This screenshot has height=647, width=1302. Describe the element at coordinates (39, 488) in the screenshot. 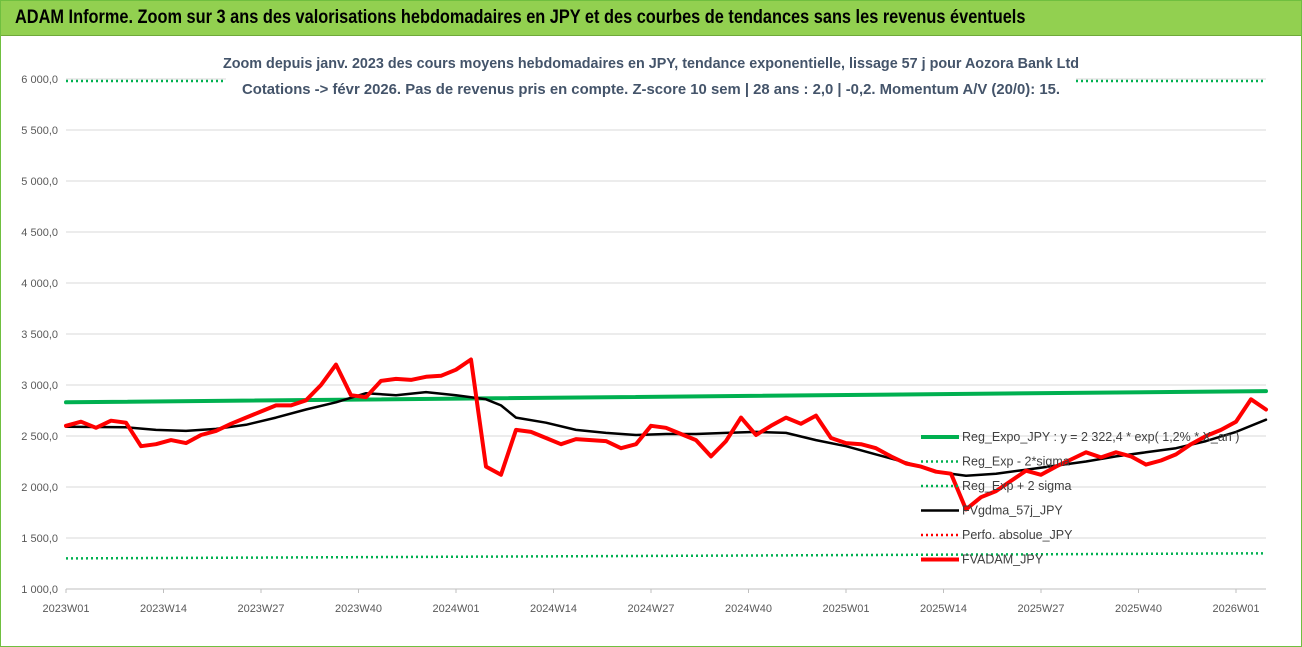

I see `y-tick-label: 2 000,0` at that location.